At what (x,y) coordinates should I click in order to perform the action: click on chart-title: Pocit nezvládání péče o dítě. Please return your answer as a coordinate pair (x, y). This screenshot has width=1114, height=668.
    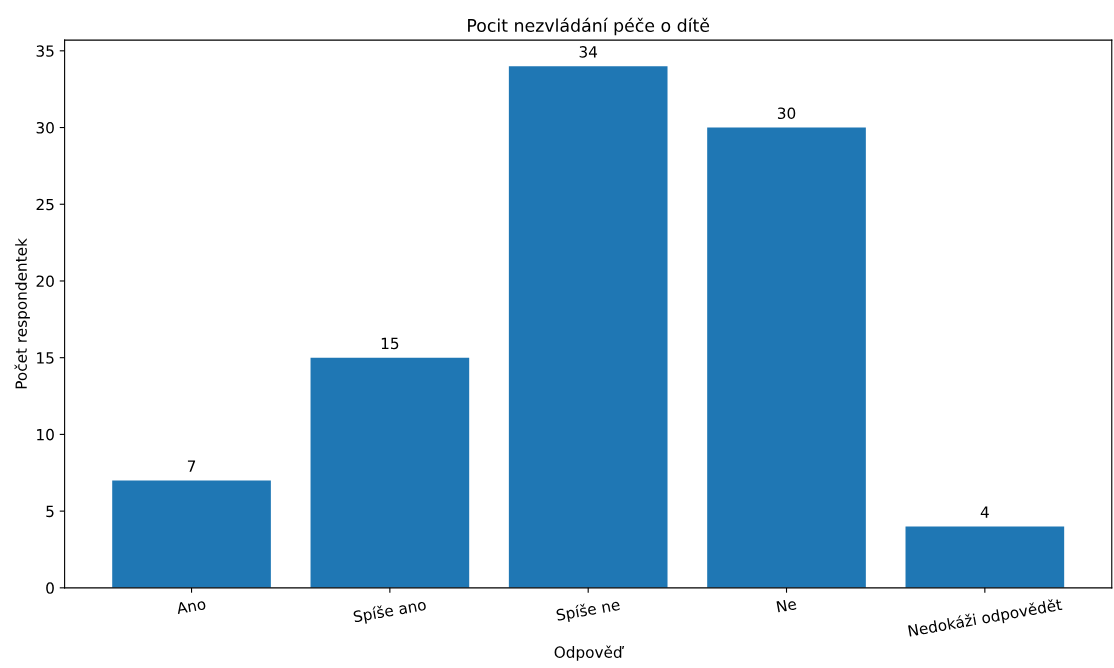
    Looking at the image, I should click on (589, 26).